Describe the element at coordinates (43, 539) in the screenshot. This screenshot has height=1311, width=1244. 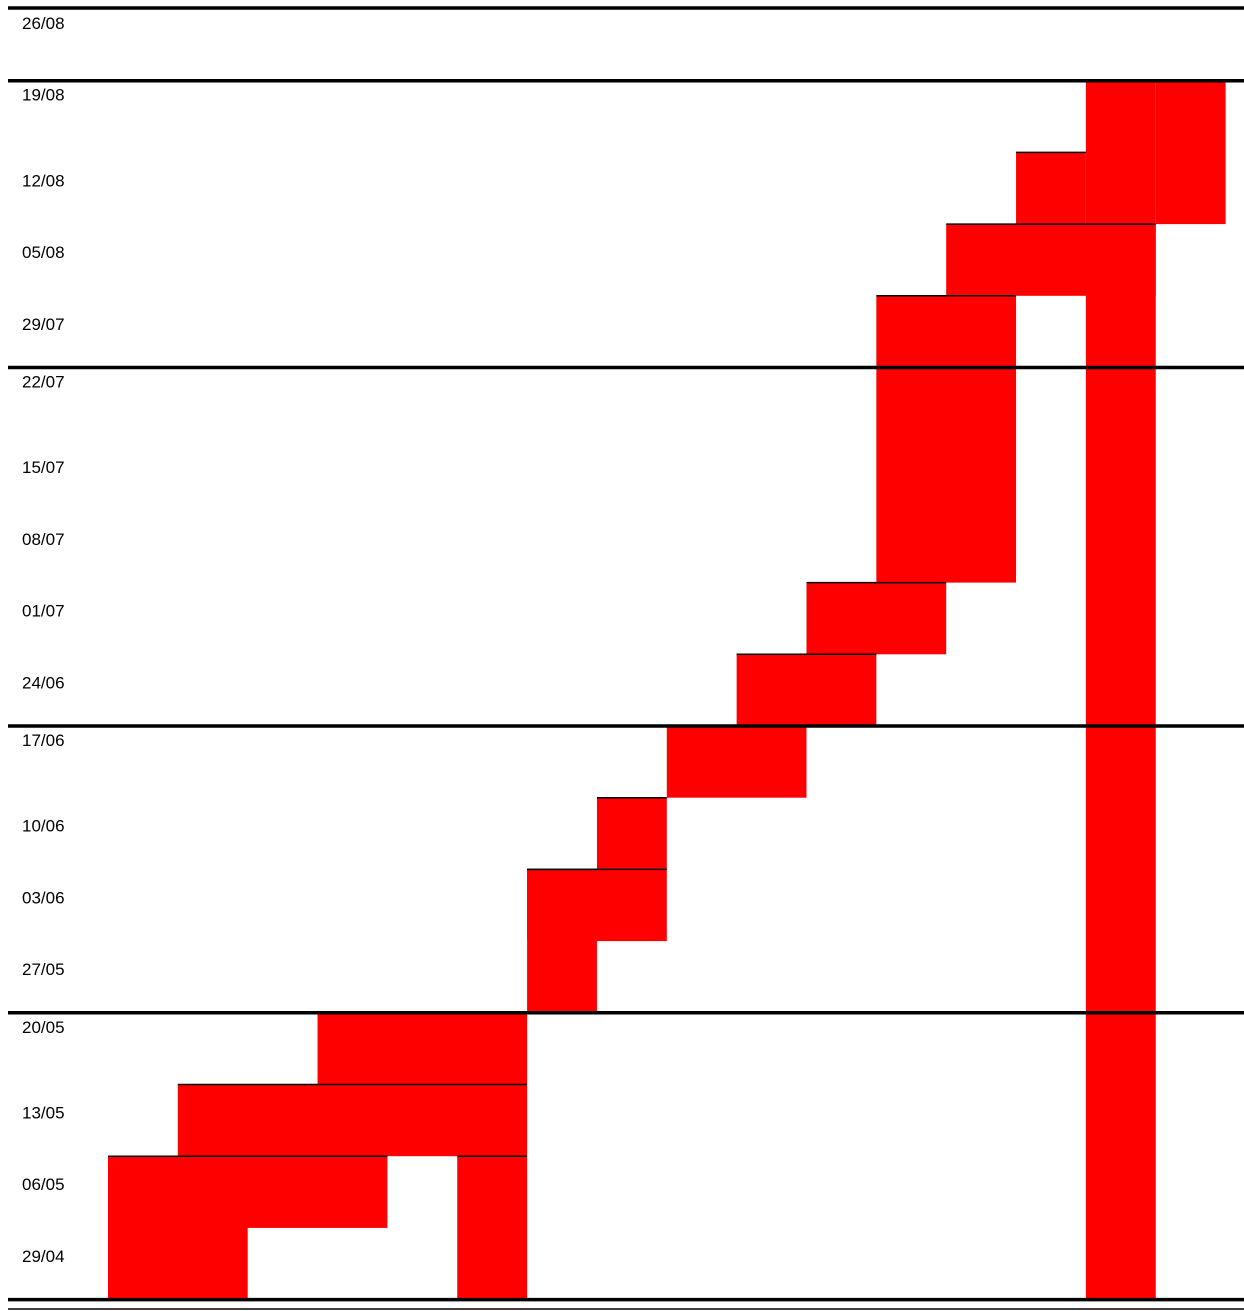
I see `week-label: 08/07` at that location.